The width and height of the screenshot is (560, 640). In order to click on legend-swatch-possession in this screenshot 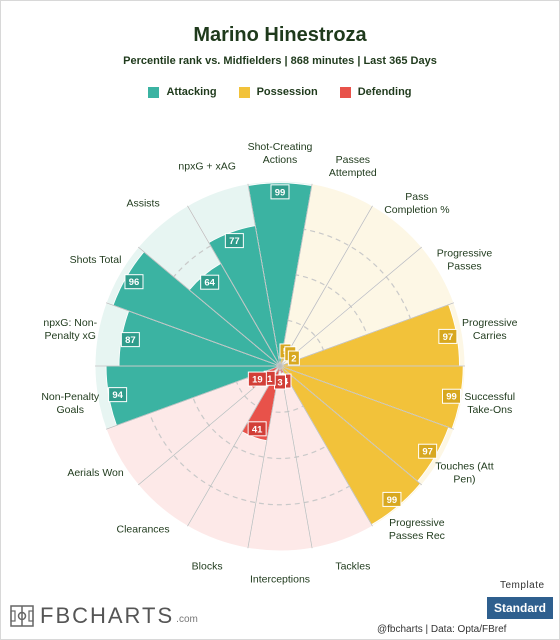, I will do `click(244, 92)`.